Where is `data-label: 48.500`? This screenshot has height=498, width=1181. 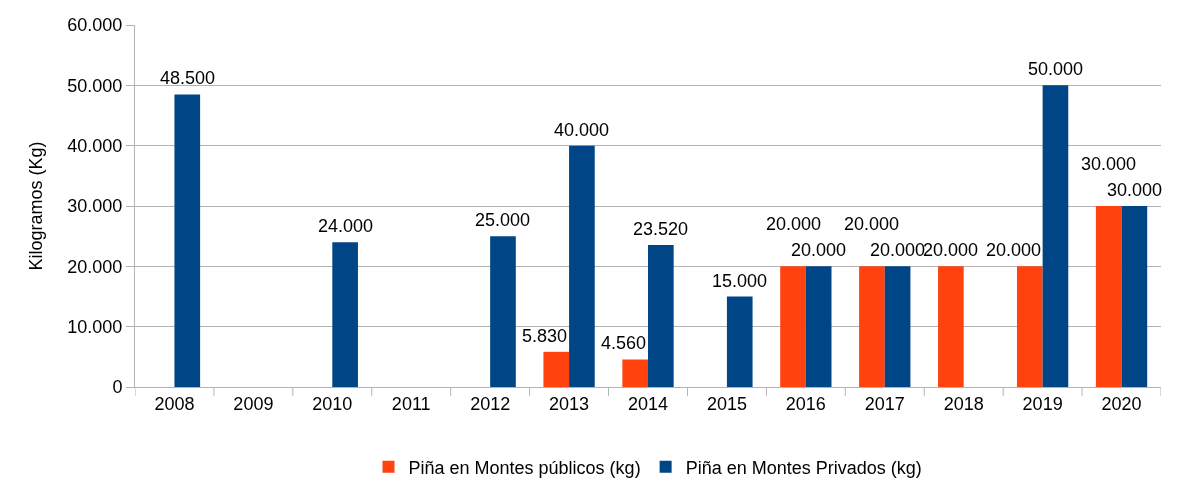
data-label: 48.500 is located at coordinates (188, 78).